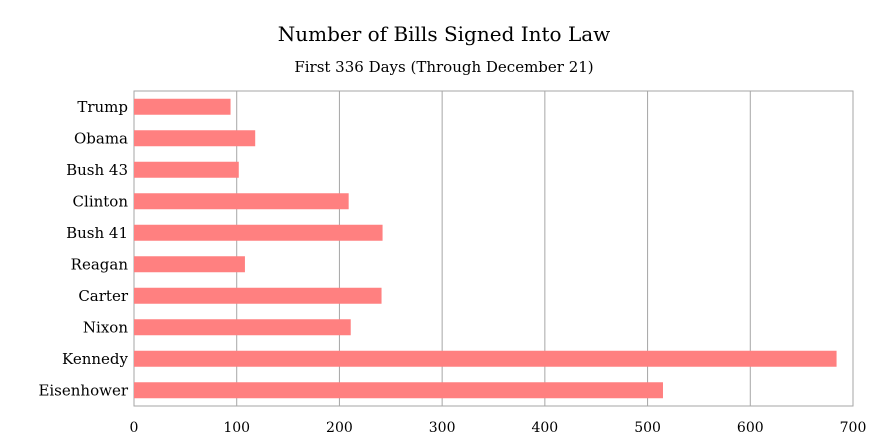  I want to click on bar-trump, so click(182, 106).